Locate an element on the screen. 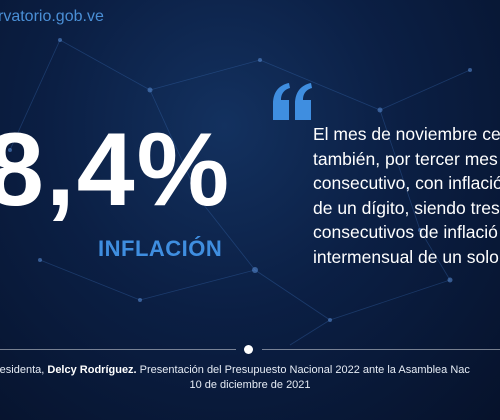 Image resolution: width=500 pixels, height=420 pixels. inflation-label: INFLACIÓN is located at coordinates (160, 248).